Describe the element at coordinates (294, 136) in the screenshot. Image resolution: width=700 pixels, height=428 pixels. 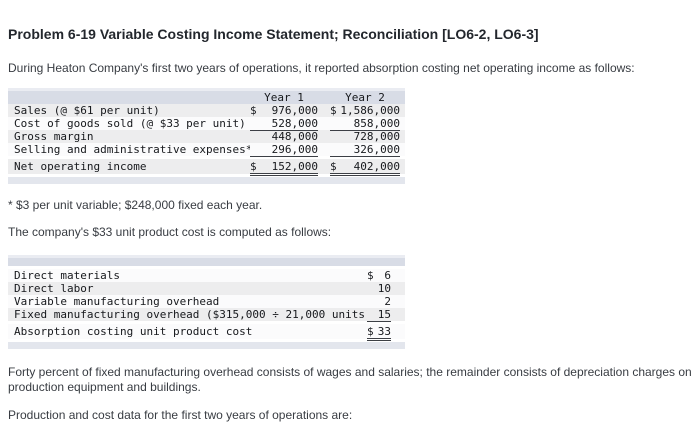
I see `year1-cell: 448,000` at that location.